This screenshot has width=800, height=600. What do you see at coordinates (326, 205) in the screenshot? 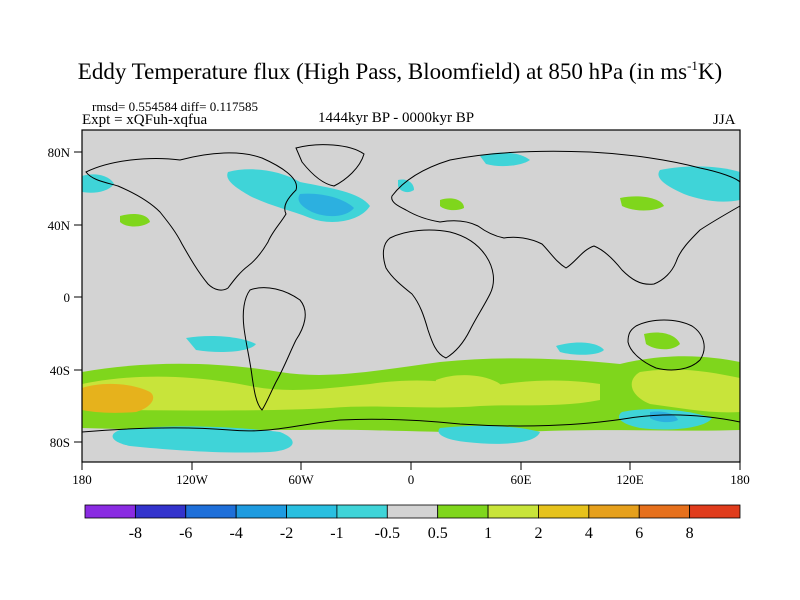
I see `north-atlantic-strong-negative` at bounding box center [326, 205].